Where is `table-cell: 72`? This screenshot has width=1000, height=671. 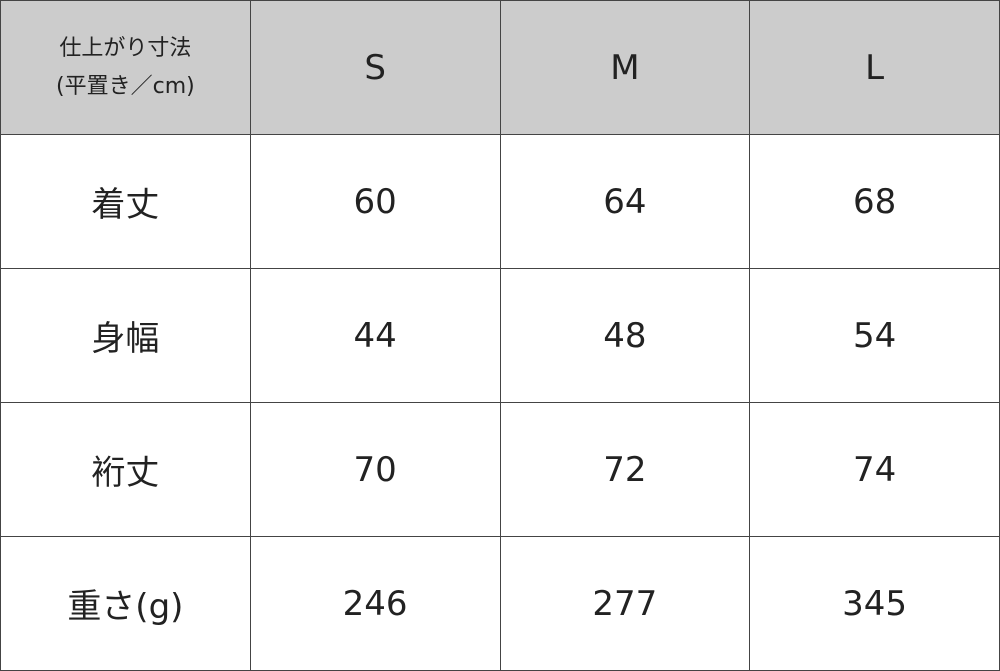
table-cell: 72 is located at coordinates (625, 469).